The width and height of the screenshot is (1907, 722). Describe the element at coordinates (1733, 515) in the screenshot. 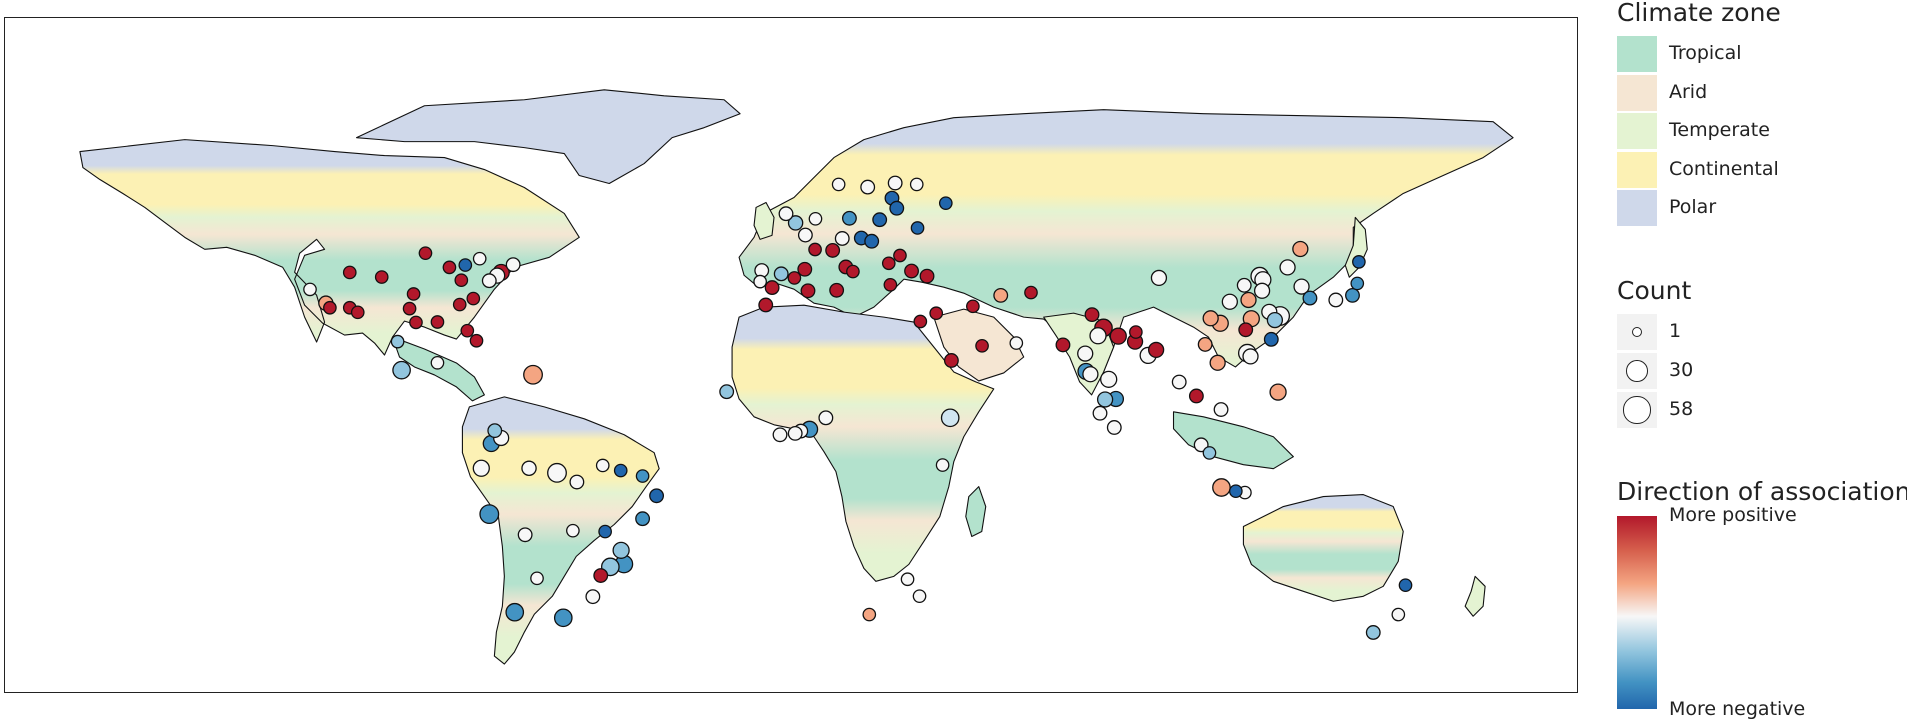

I see `direction-top-label: More positive` at that location.